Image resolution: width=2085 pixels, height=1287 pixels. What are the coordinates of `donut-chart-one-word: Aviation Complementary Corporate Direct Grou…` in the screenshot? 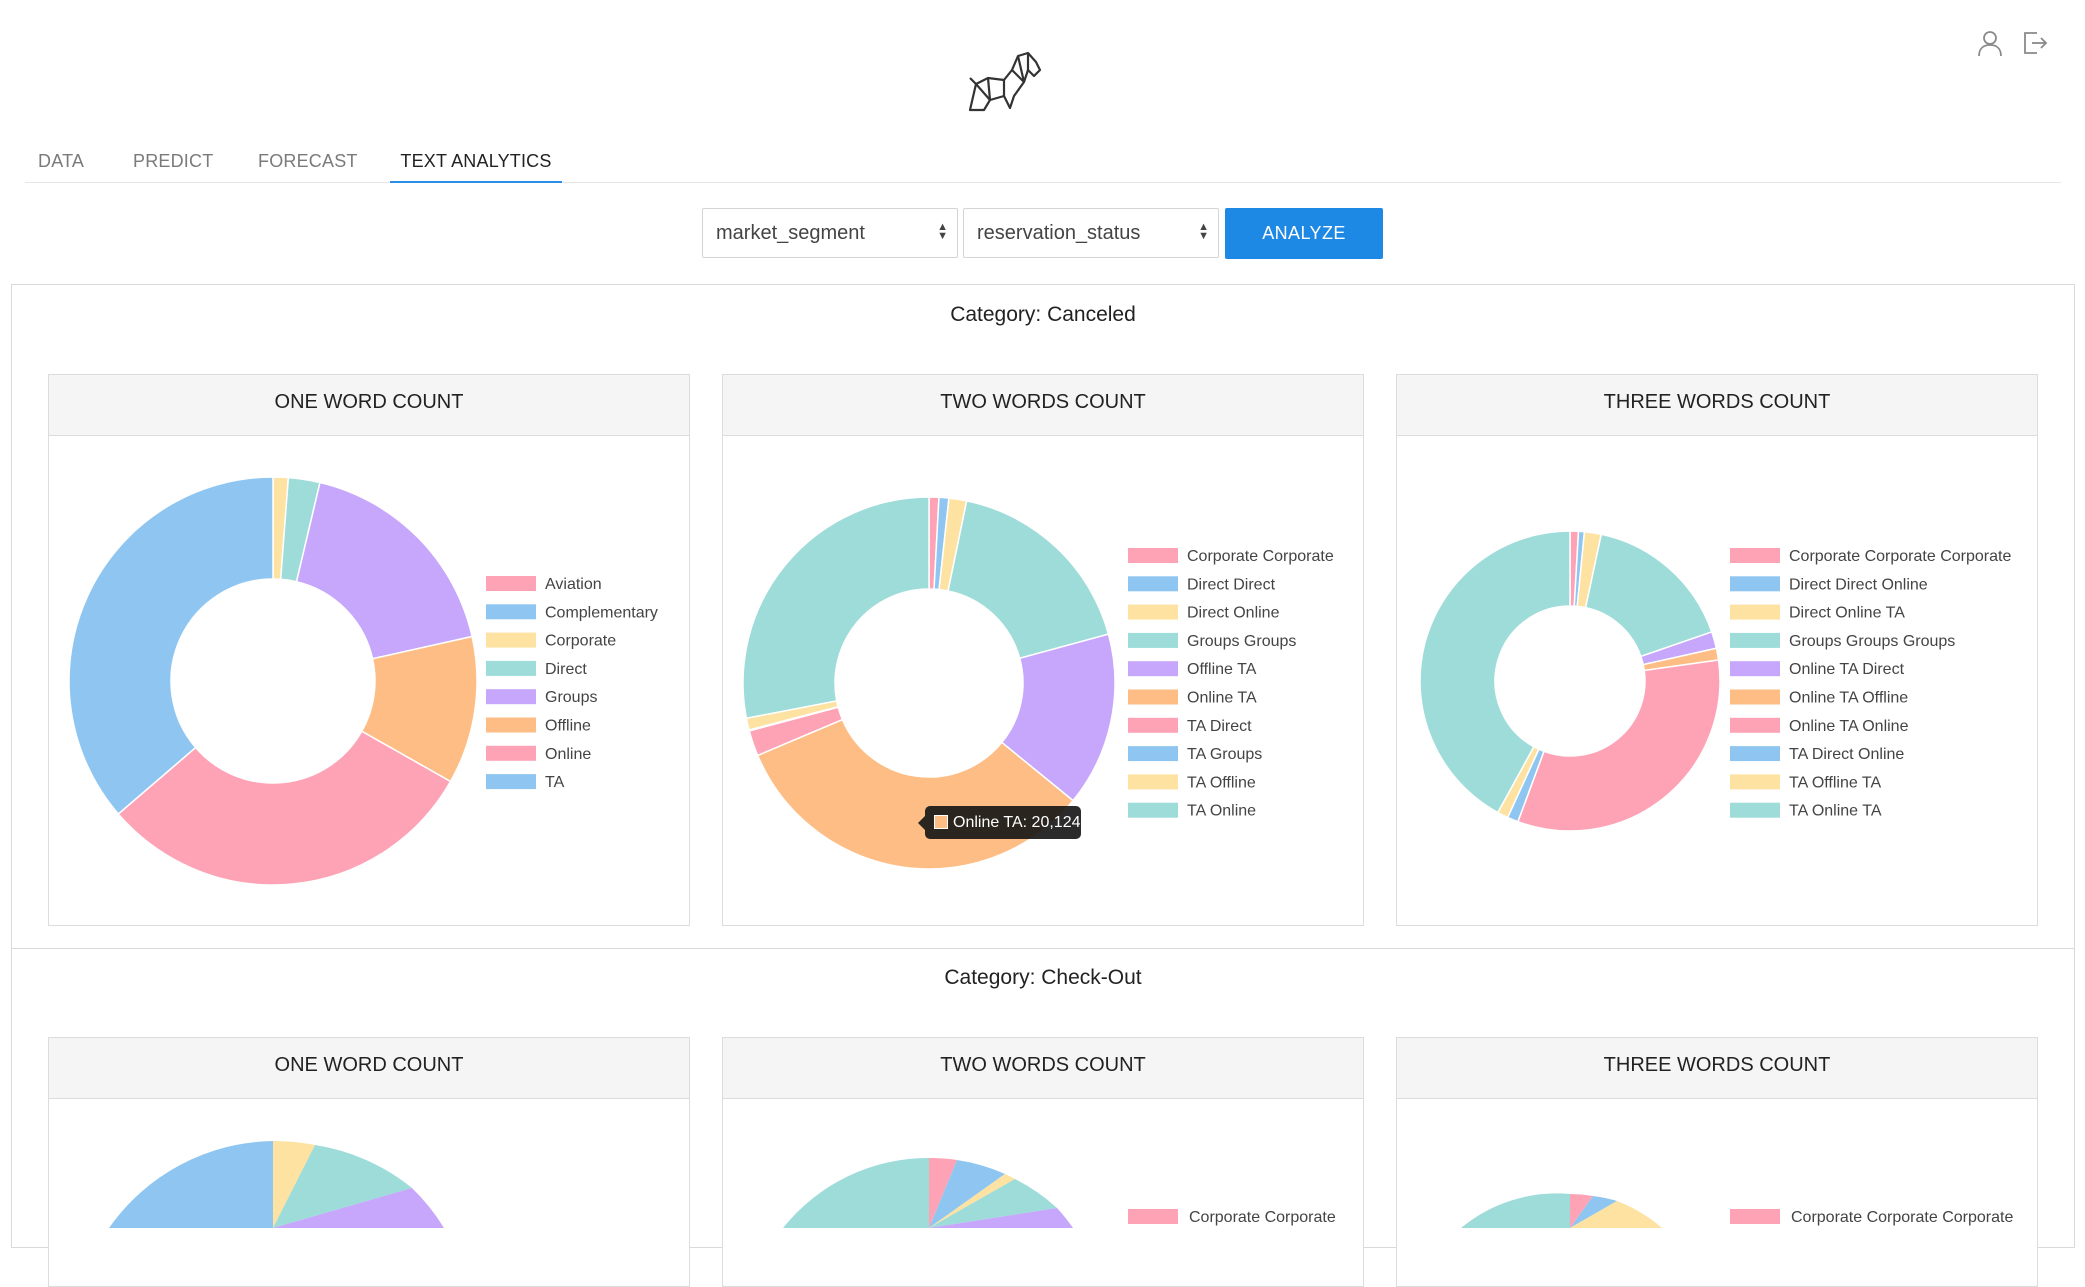 It's located at (363, 681).